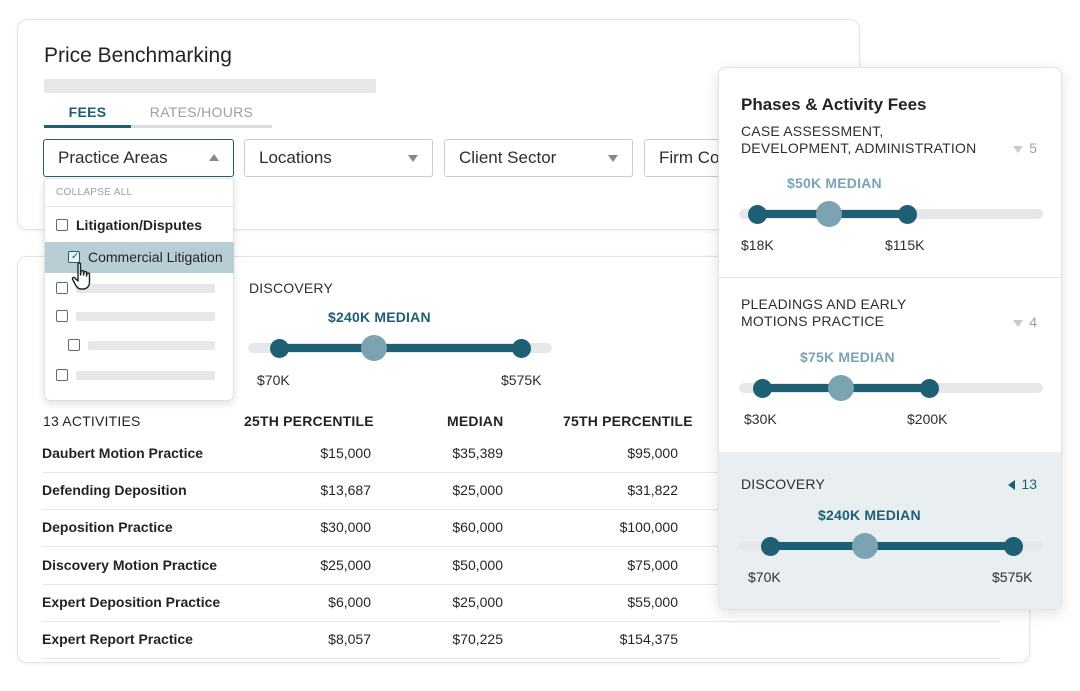 Image resolution: width=1080 pixels, height=691 pixels. What do you see at coordinates (477, 565) in the screenshot?
I see `table-cell-median: $50,000` at bounding box center [477, 565].